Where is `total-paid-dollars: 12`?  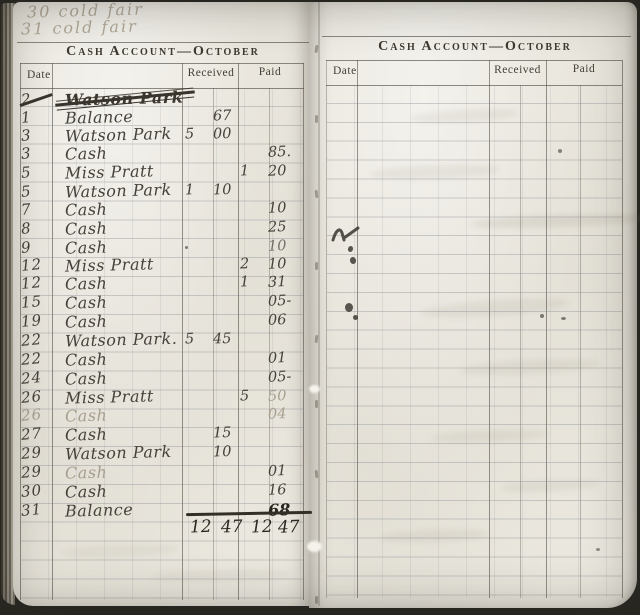 total-paid-dollars: 12 is located at coordinates (261, 527).